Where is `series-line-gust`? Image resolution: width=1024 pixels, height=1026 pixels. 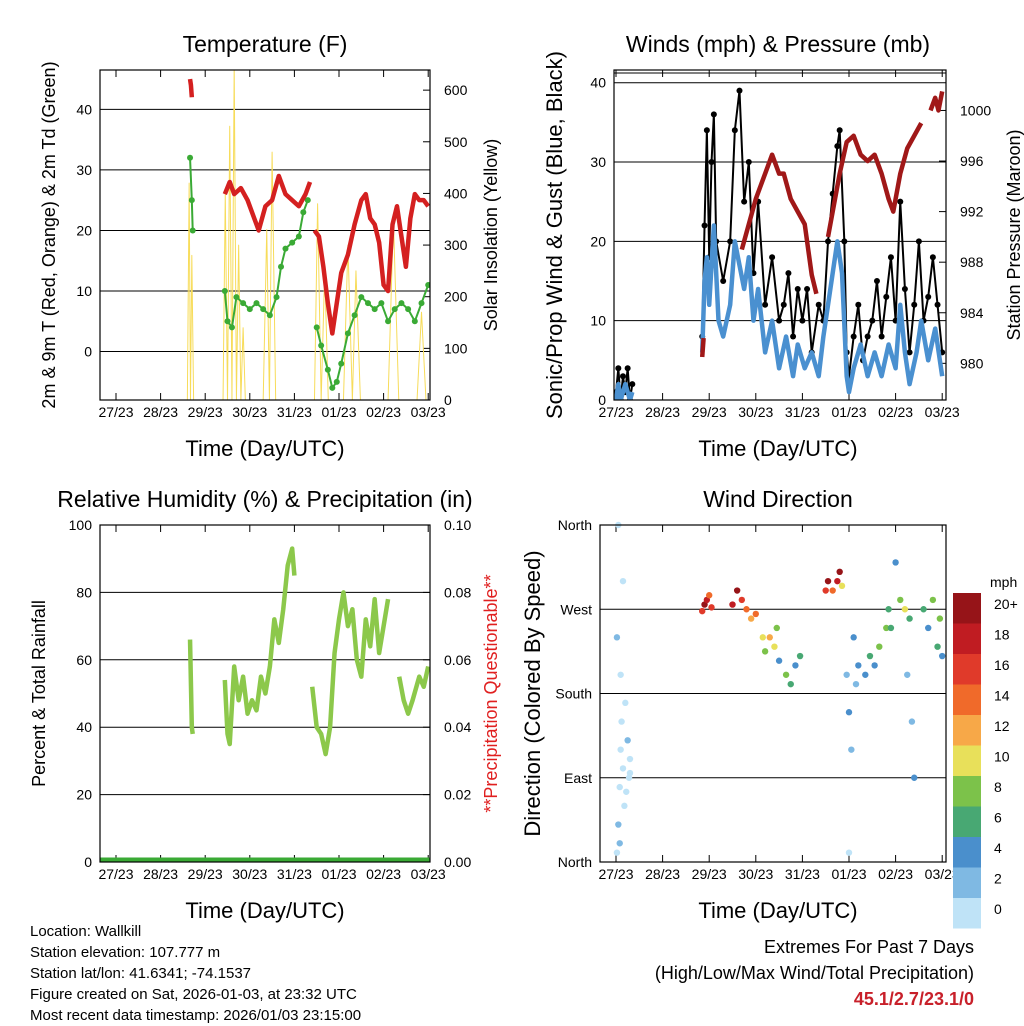
series-line-gust is located at coordinates (822, 233).